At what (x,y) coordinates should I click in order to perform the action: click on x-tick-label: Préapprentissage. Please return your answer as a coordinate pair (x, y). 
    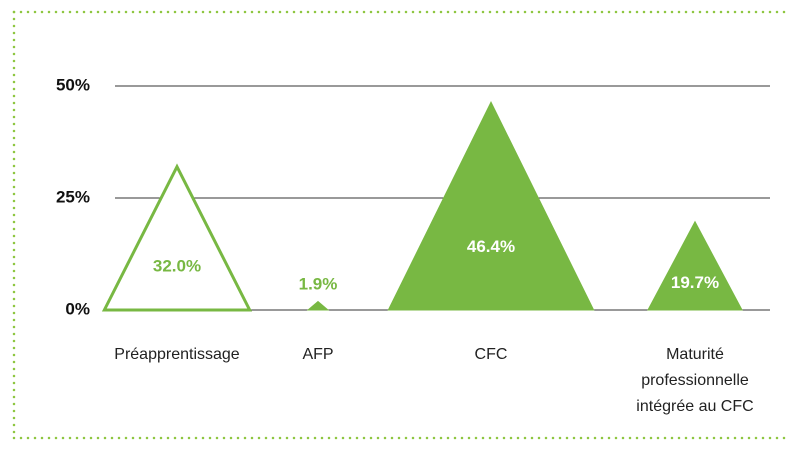
    Looking at the image, I should click on (177, 354).